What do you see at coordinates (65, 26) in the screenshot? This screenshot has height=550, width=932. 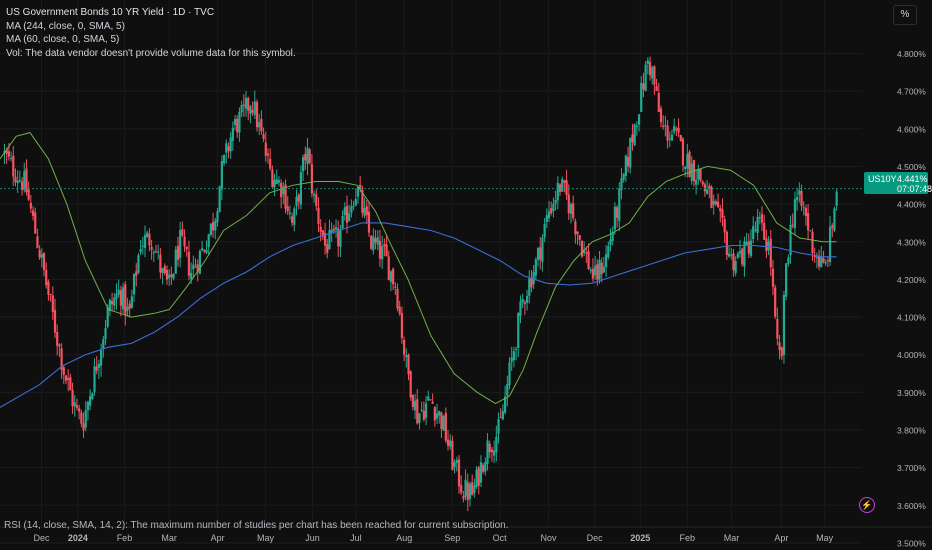 I see `ma-244-legend: MA (244, close, 0, SMA, 5)` at bounding box center [65, 26].